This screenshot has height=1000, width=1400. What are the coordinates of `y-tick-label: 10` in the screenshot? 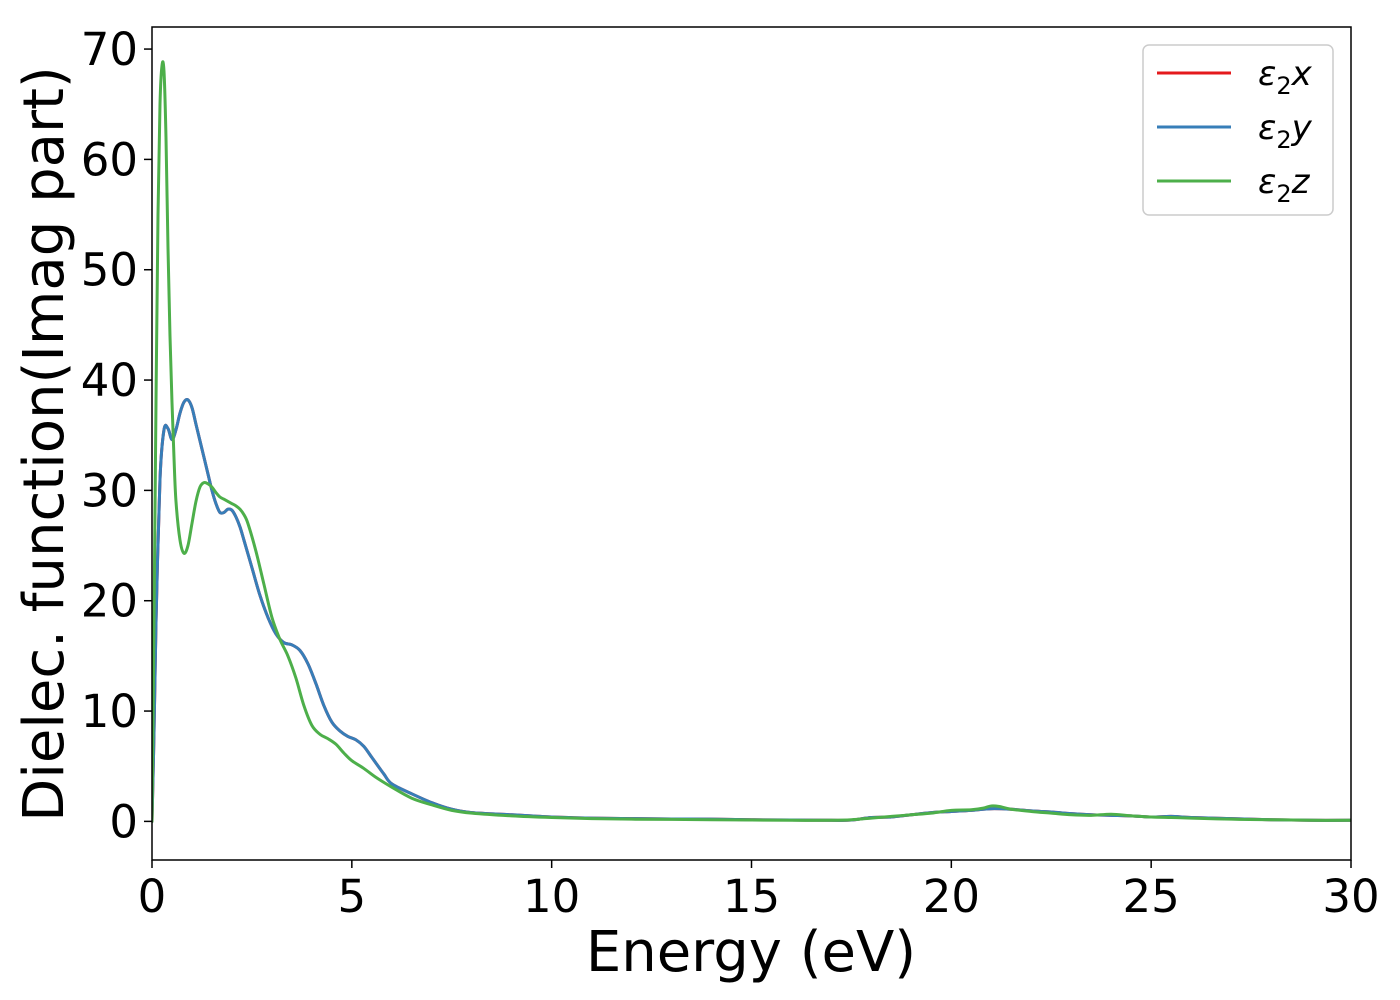 It's located at (109, 711).